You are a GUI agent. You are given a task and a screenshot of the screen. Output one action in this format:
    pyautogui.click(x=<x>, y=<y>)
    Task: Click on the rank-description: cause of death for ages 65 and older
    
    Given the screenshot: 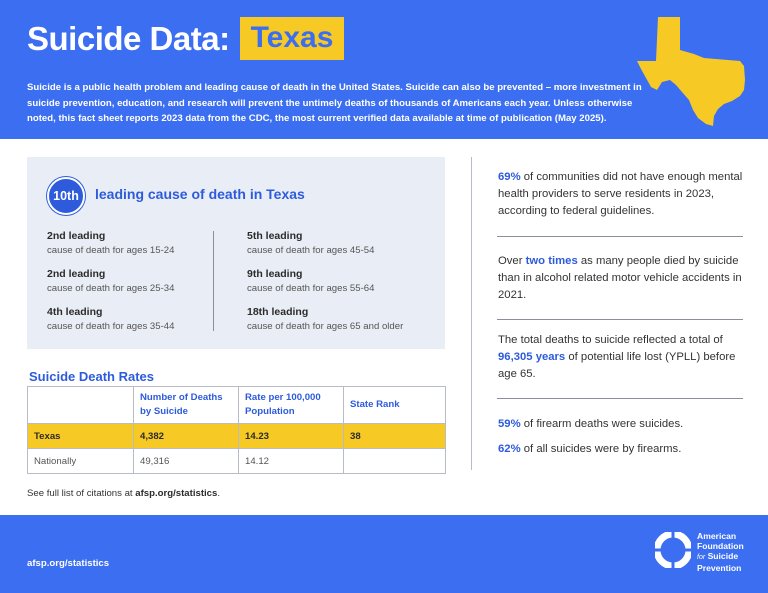 What is the action you would take?
    pyautogui.click(x=325, y=326)
    